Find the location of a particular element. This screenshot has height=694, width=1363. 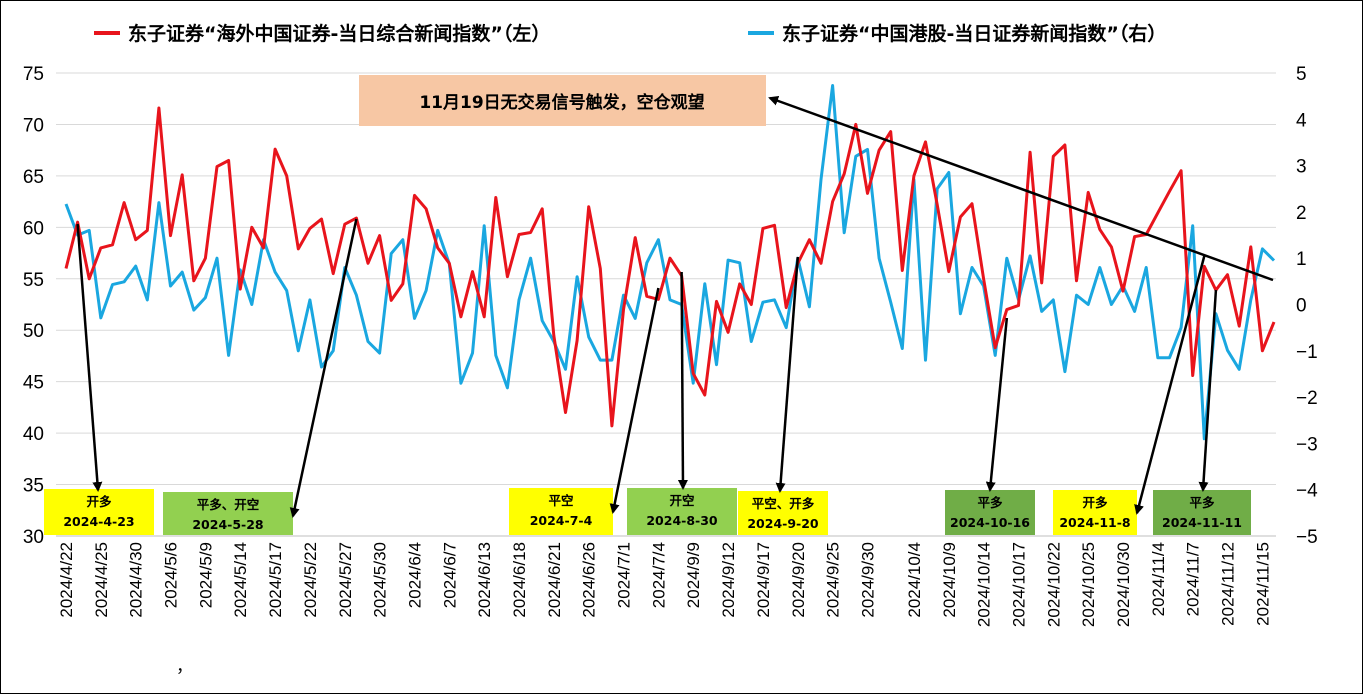

y-right-tick-label: −2 is located at coordinates (1307, 398).